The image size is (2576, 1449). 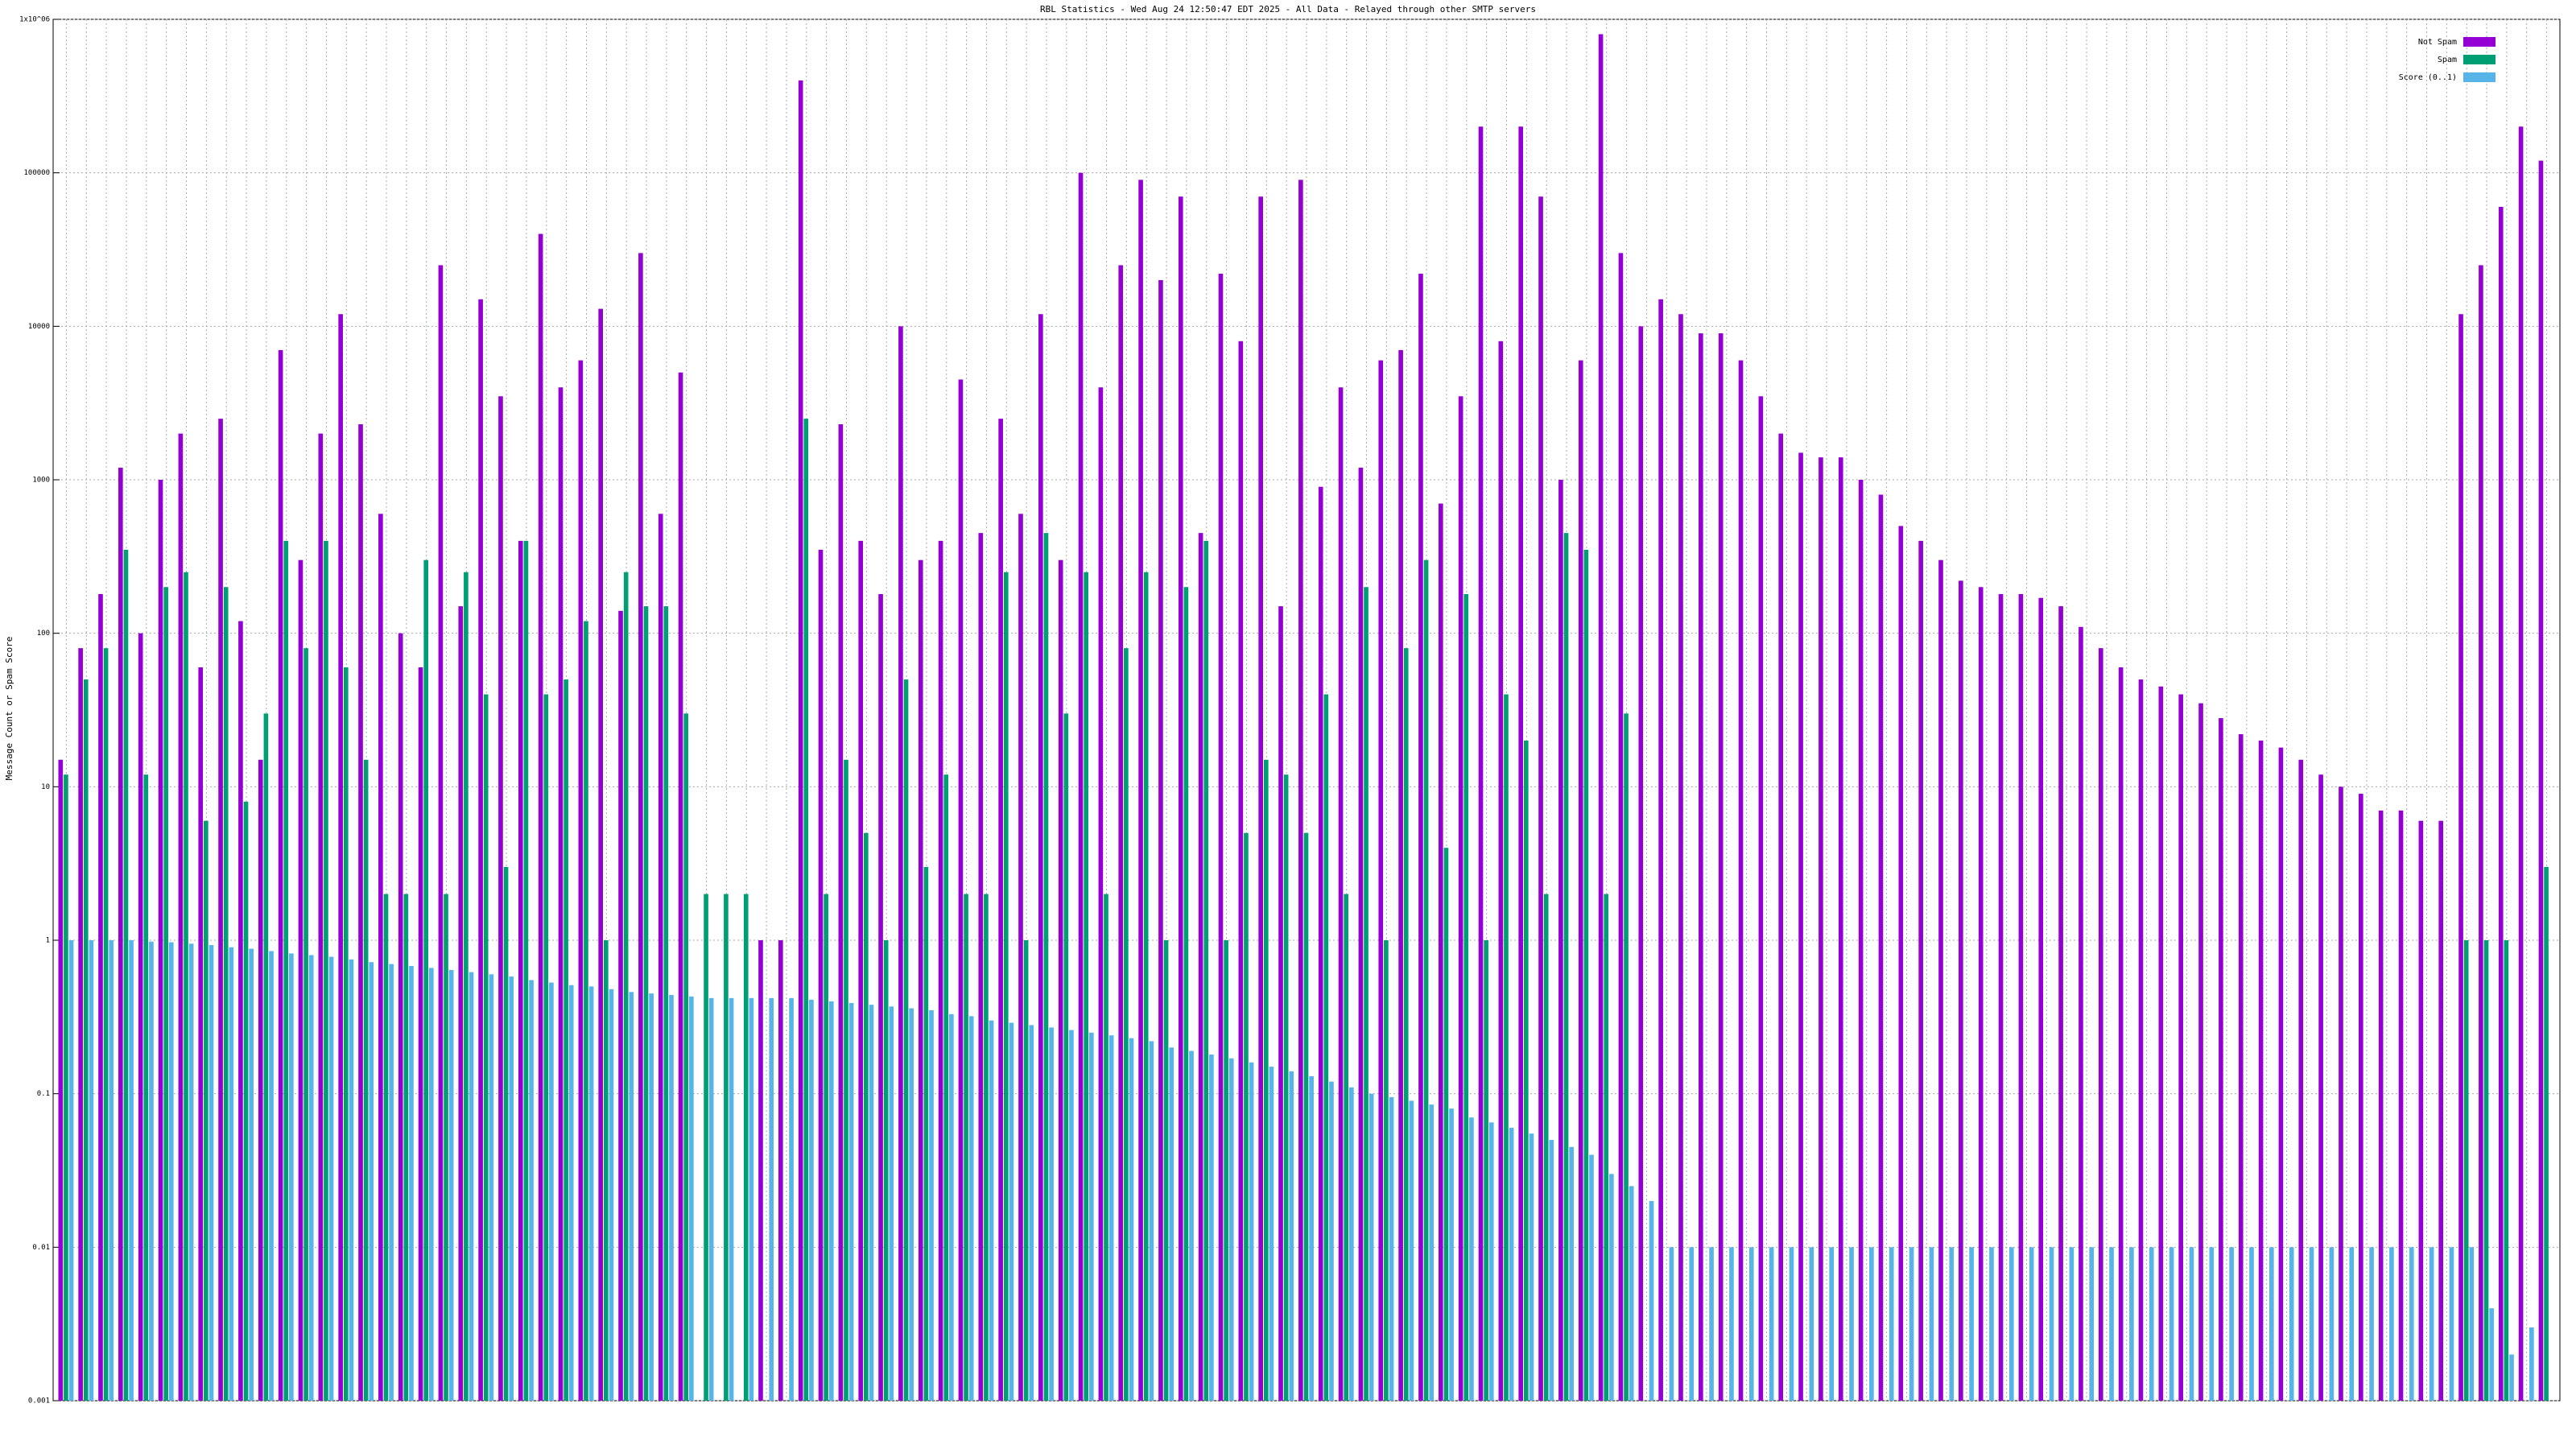 I want to click on y-tick-label: 0.1, so click(x=43, y=1094).